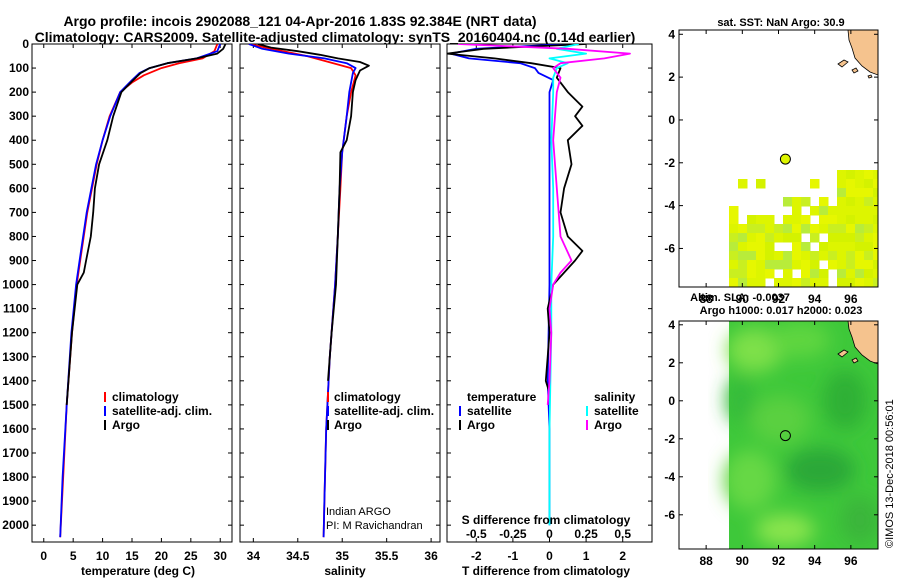 This screenshot has height=580, width=900. I want to click on map-x-tick-label: 90, so click(743, 561).